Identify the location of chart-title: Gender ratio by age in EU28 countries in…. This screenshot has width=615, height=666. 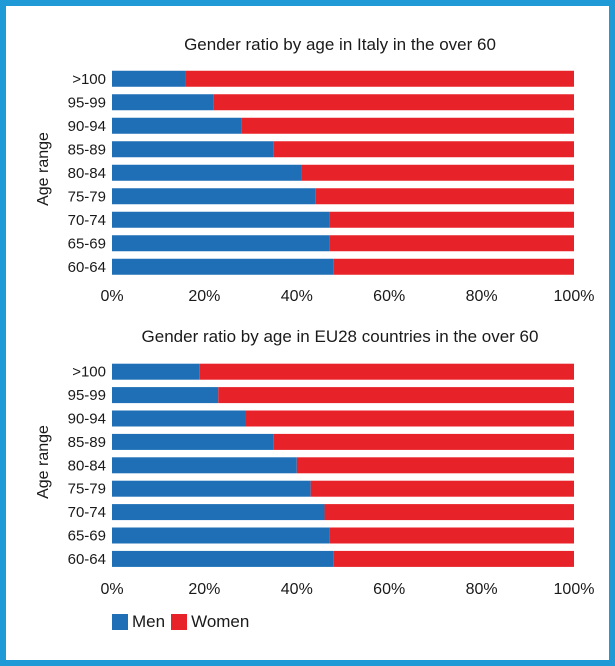
(340, 336).